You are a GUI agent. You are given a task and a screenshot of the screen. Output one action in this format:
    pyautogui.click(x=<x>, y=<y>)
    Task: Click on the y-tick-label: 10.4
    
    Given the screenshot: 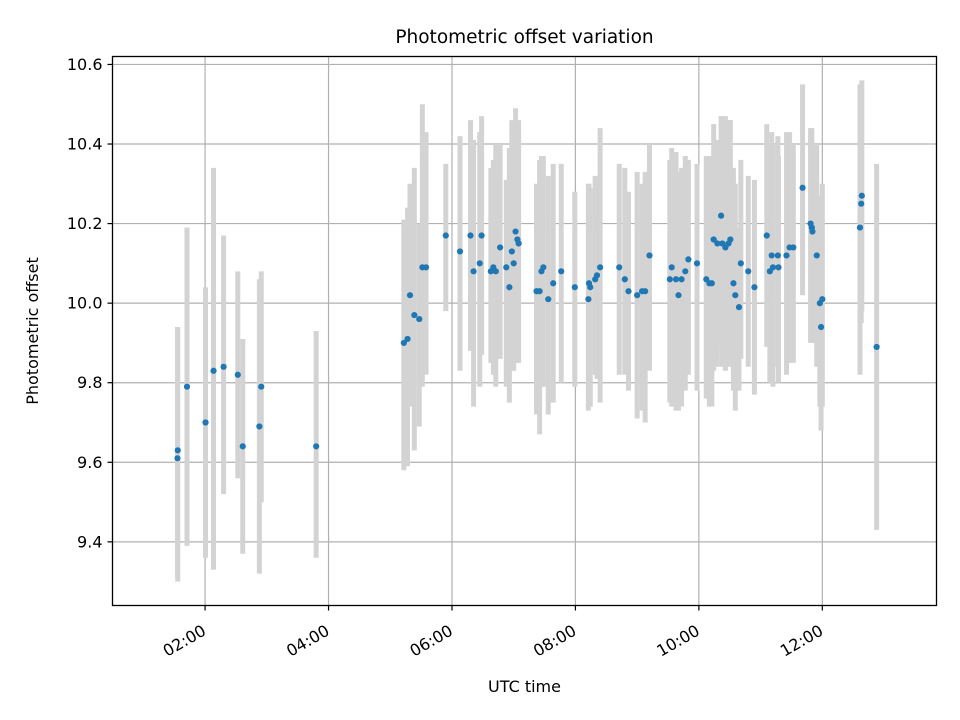 What is the action you would take?
    pyautogui.click(x=85, y=144)
    